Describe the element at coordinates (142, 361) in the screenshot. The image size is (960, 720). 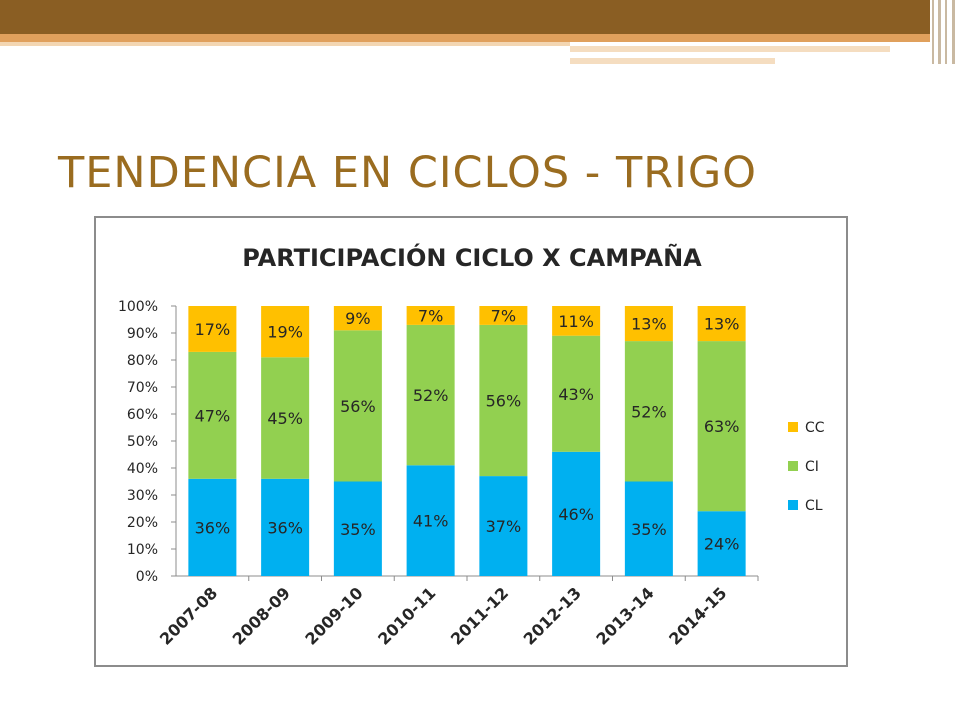
I see `y-tick-label: 80%` at that location.